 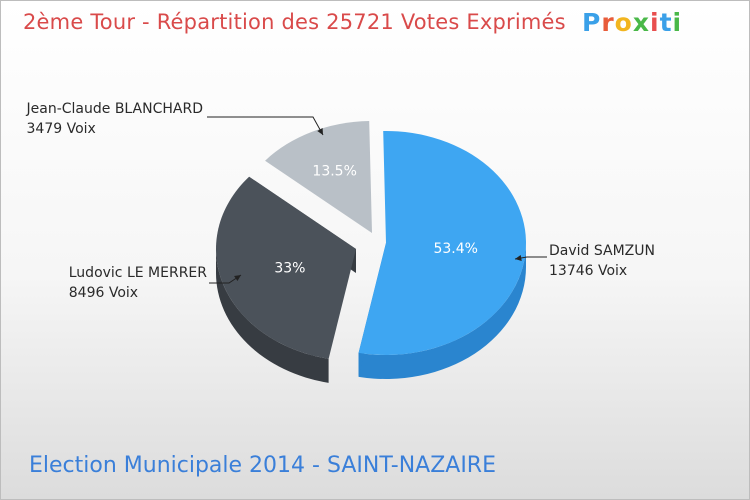 I want to click on slice-votes-label: 8496 Voix, so click(x=103, y=293).